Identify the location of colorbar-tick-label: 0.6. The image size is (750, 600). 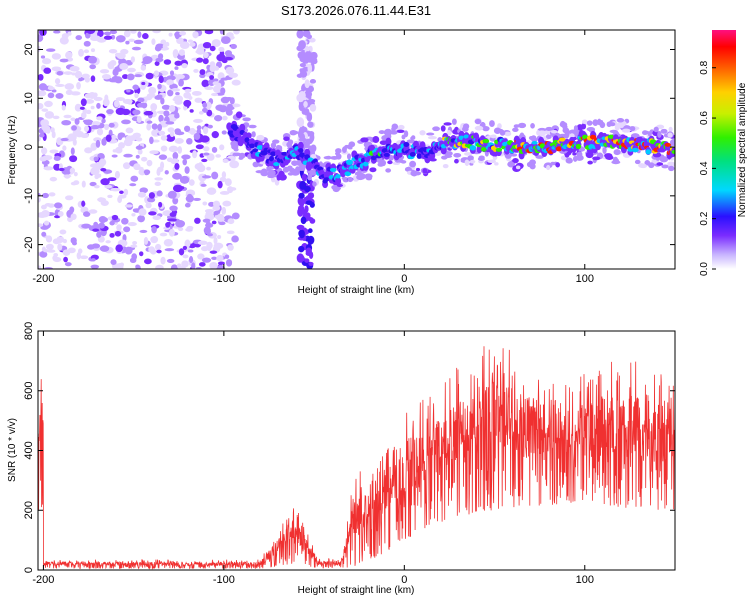
(704, 118).